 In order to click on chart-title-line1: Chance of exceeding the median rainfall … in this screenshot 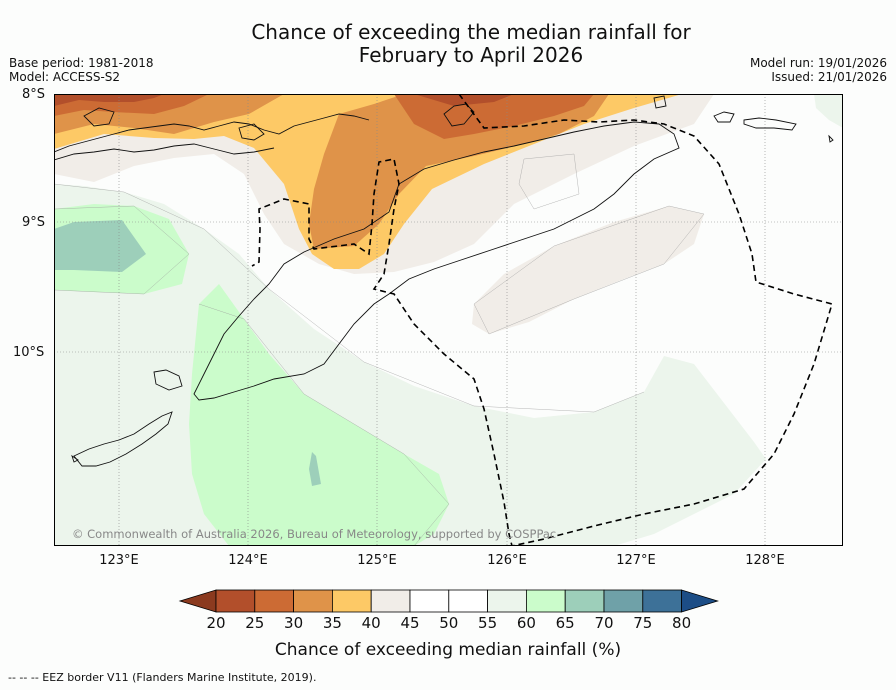, I will do `click(471, 32)`.